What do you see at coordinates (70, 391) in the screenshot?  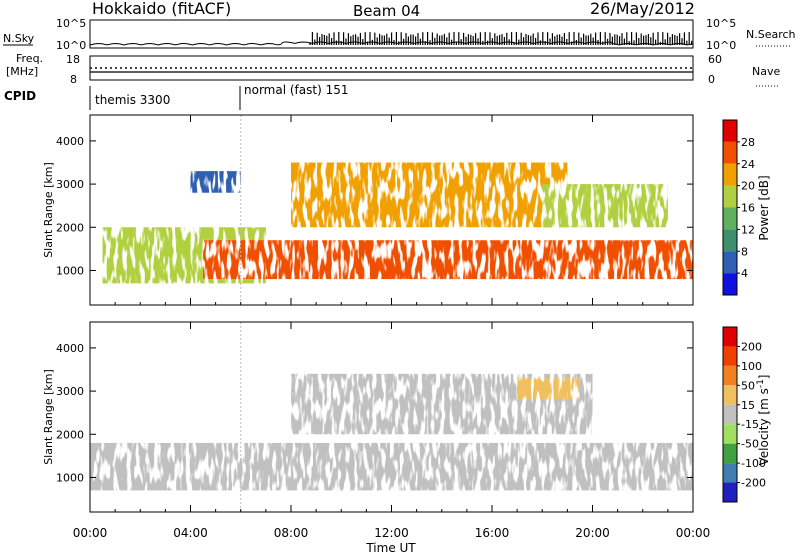 I see `velocity-ytick-label: 3000` at bounding box center [70, 391].